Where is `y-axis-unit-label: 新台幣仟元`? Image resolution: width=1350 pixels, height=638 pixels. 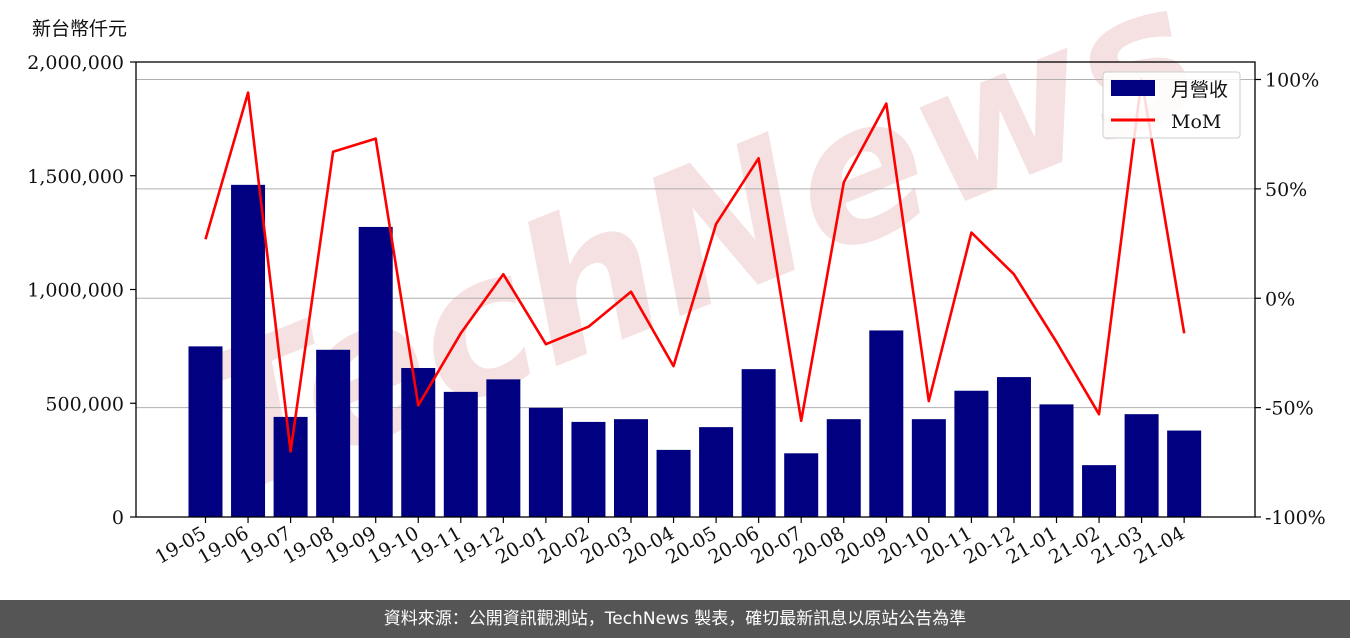 y-axis-unit-label: 新台幣仟元 is located at coordinates (80, 29).